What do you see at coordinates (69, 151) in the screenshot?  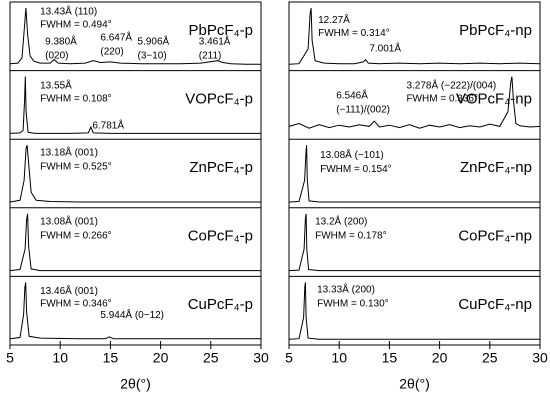 I see `annotation: 13.18Å (001)` at bounding box center [69, 151].